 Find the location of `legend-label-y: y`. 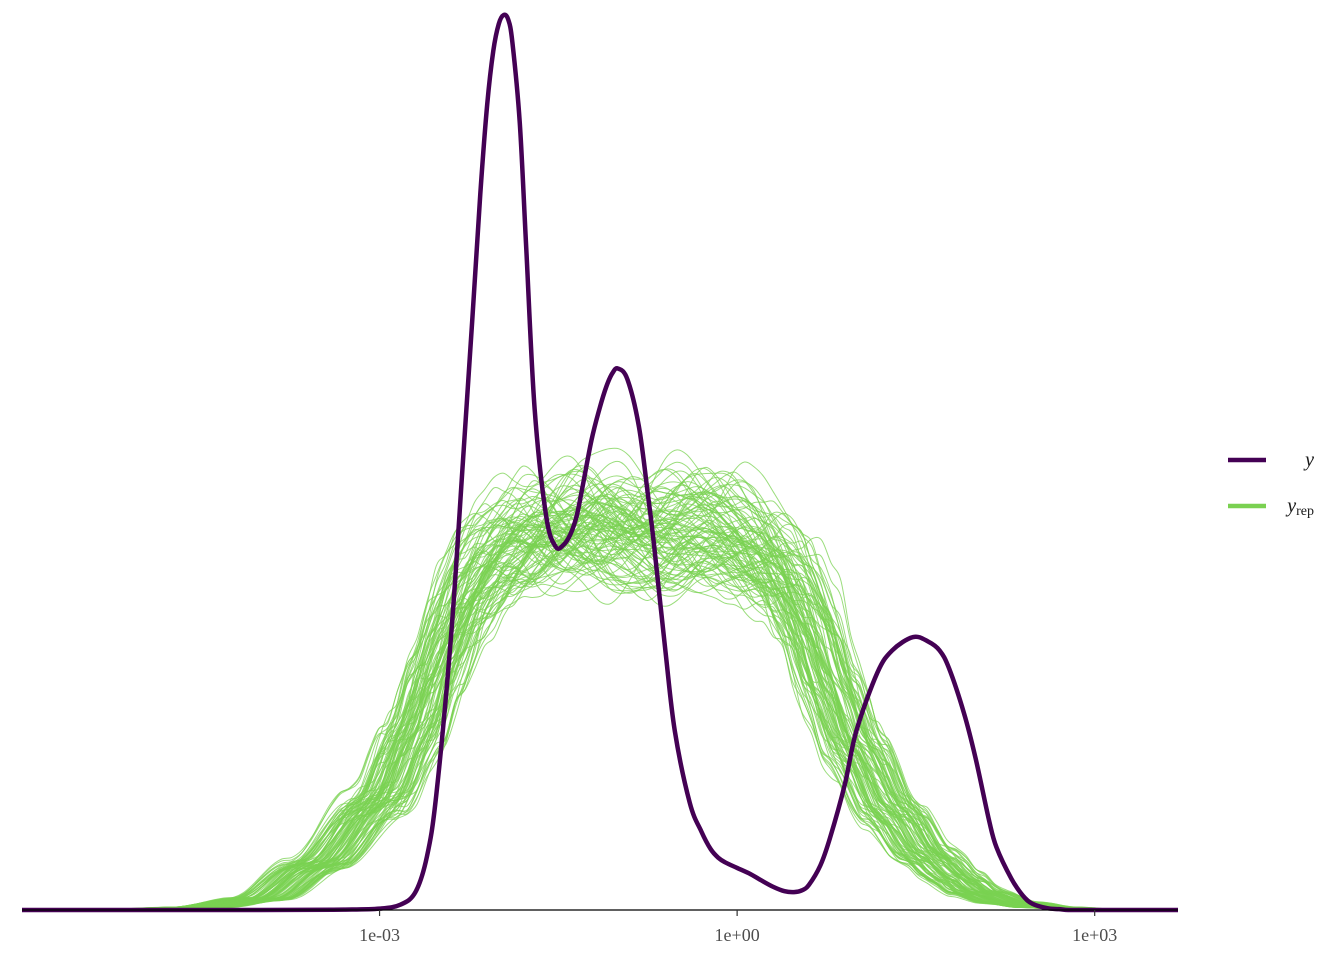

legend-label-y: y is located at coordinates (1308, 460).